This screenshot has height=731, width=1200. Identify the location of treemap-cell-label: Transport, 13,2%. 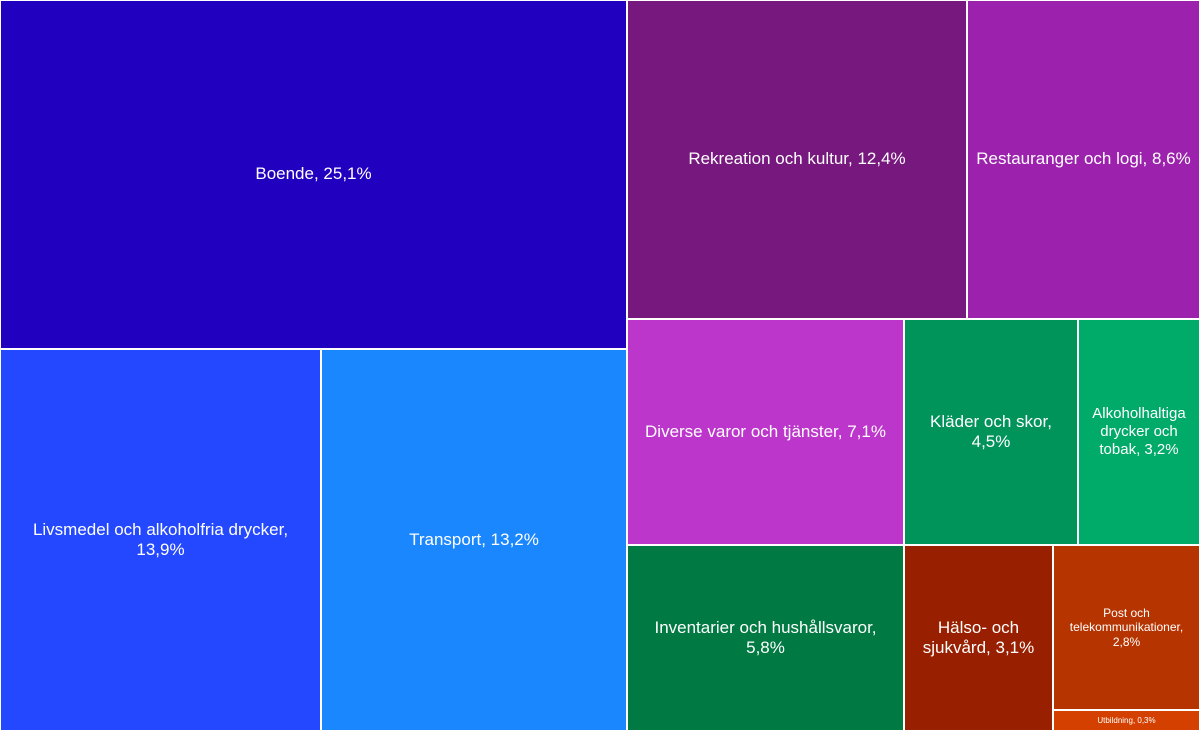
(474, 539).